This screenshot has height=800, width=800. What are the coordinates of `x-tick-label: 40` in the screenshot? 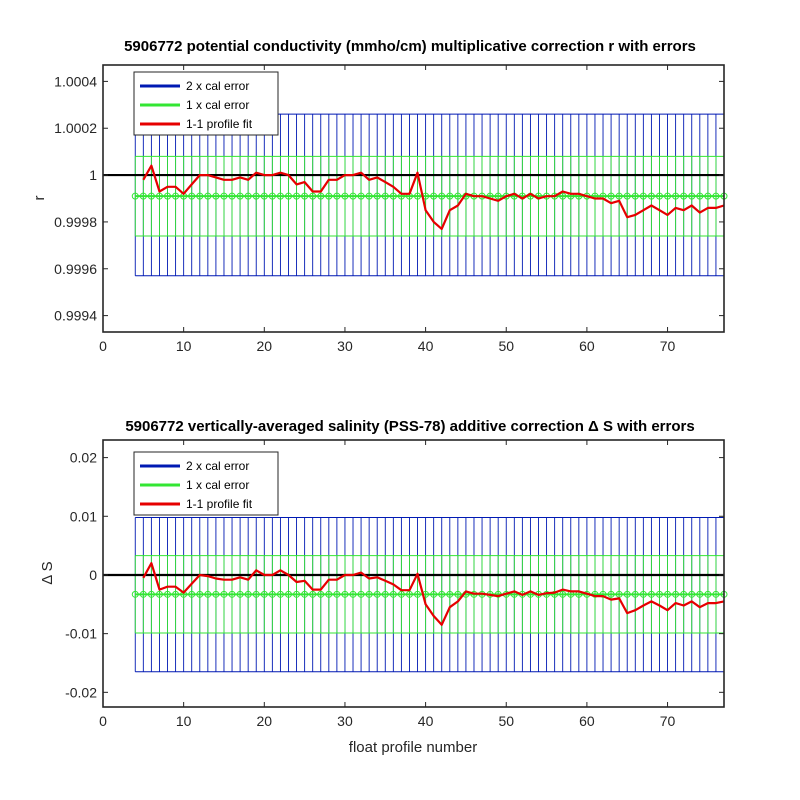 It's located at (426, 721).